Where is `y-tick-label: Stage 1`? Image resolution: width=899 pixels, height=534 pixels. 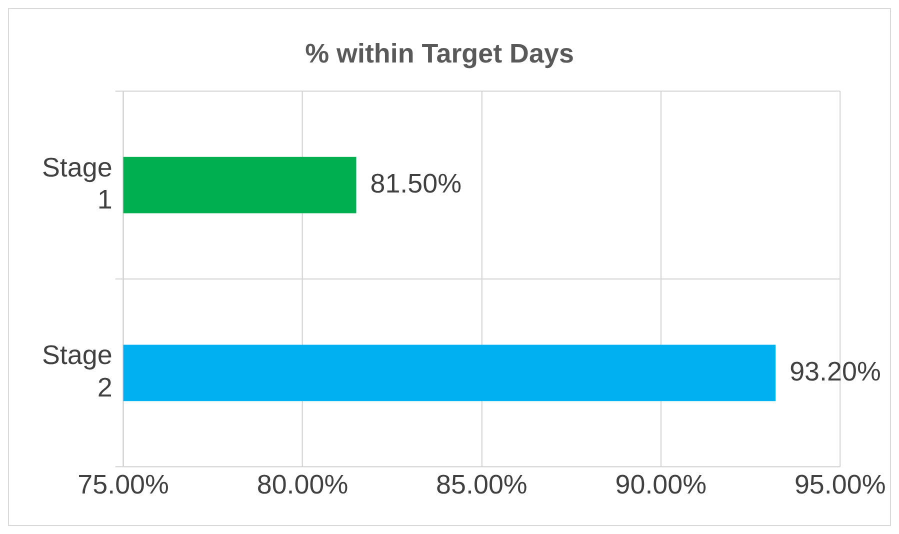 y-tick-label: Stage 1 is located at coordinates (77, 183).